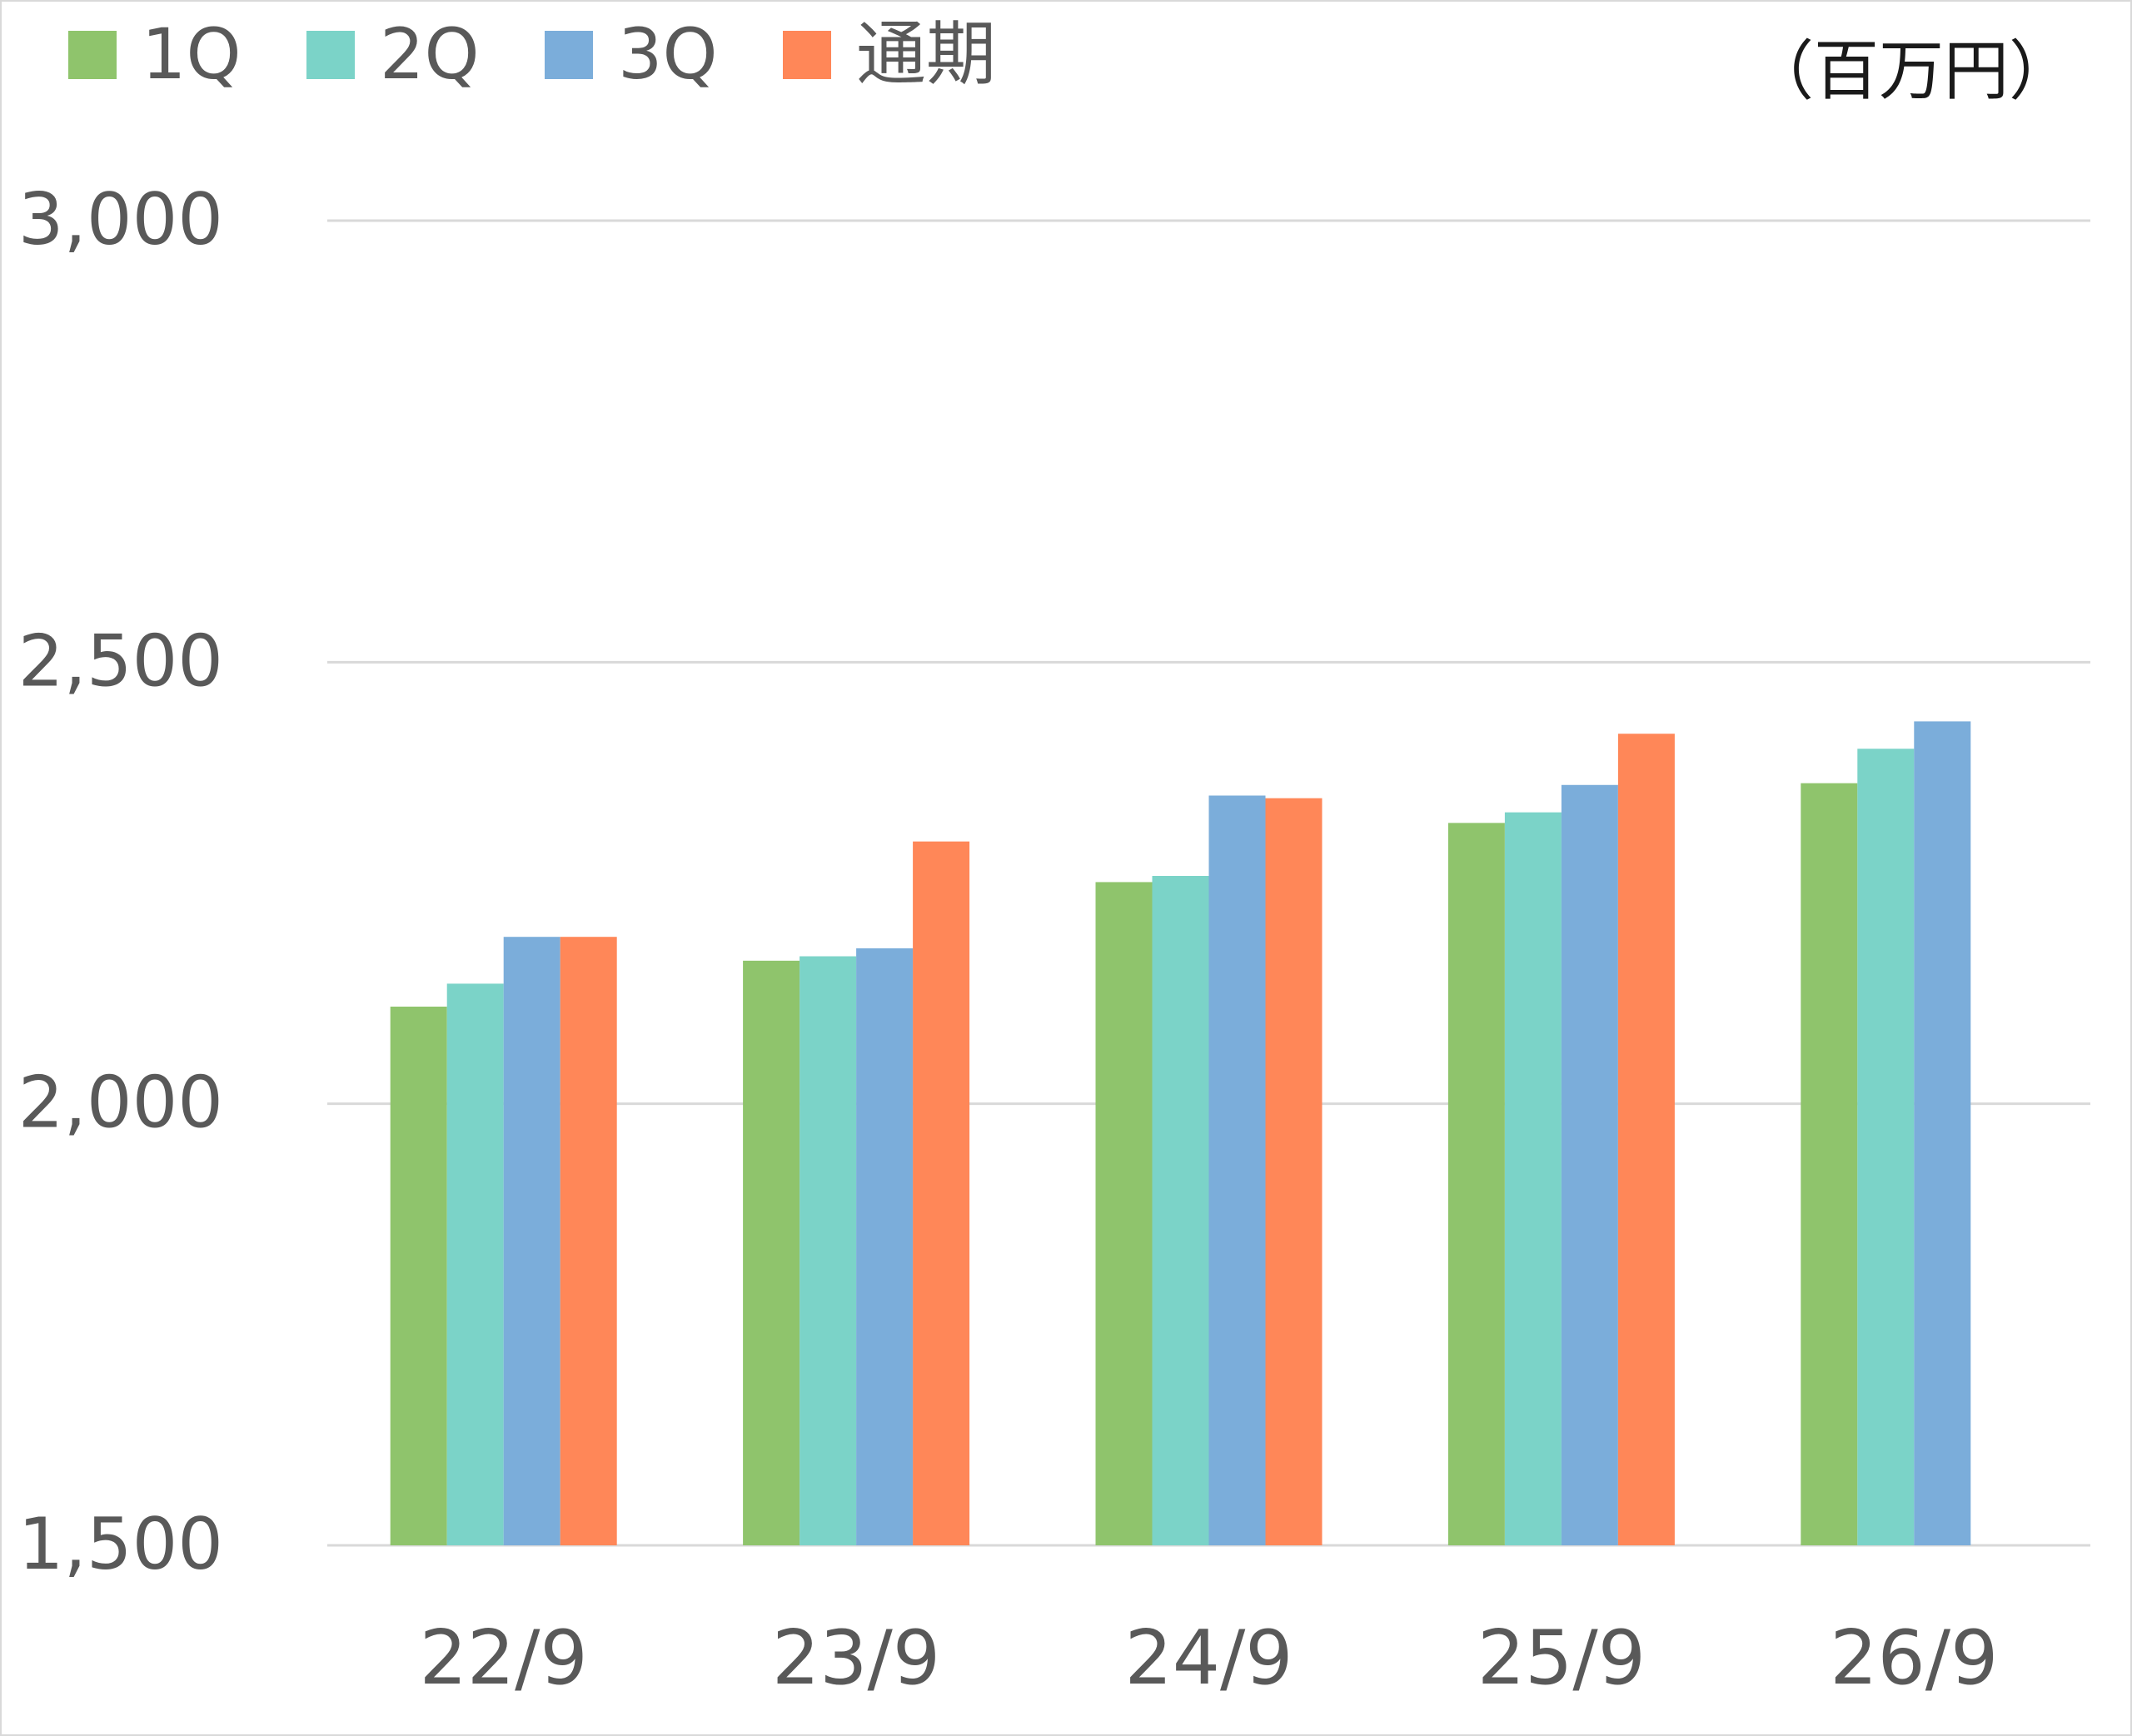 The image size is (2132, 1736). What do you see at coordinates (120, 220) in the screenshot?
I see `y-tick-label: 3,000` at bounding box center [120, 220].